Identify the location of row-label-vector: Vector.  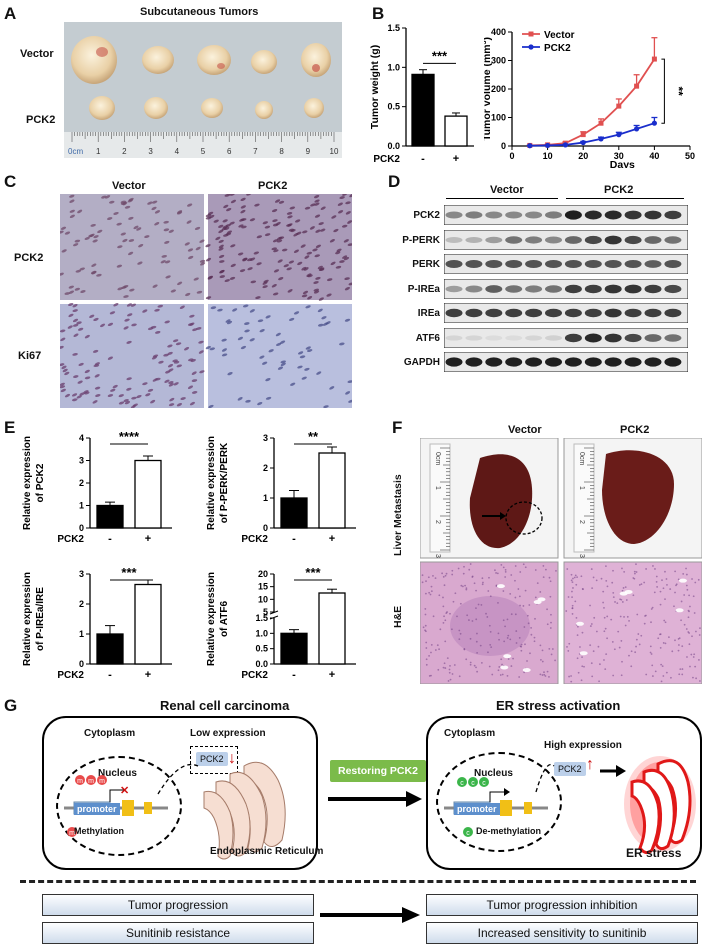
(37, 54).